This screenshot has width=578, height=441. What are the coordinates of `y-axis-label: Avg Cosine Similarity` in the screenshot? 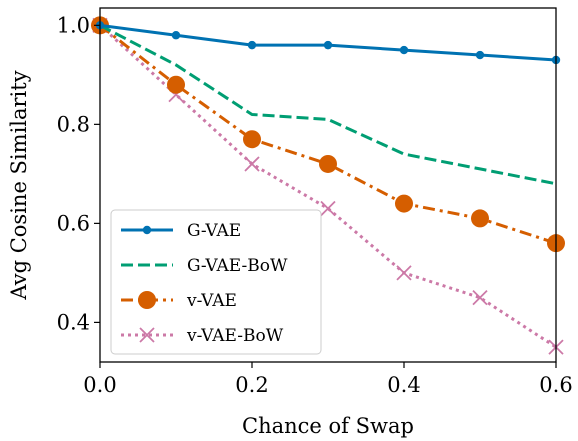 It's located at (19, 185).